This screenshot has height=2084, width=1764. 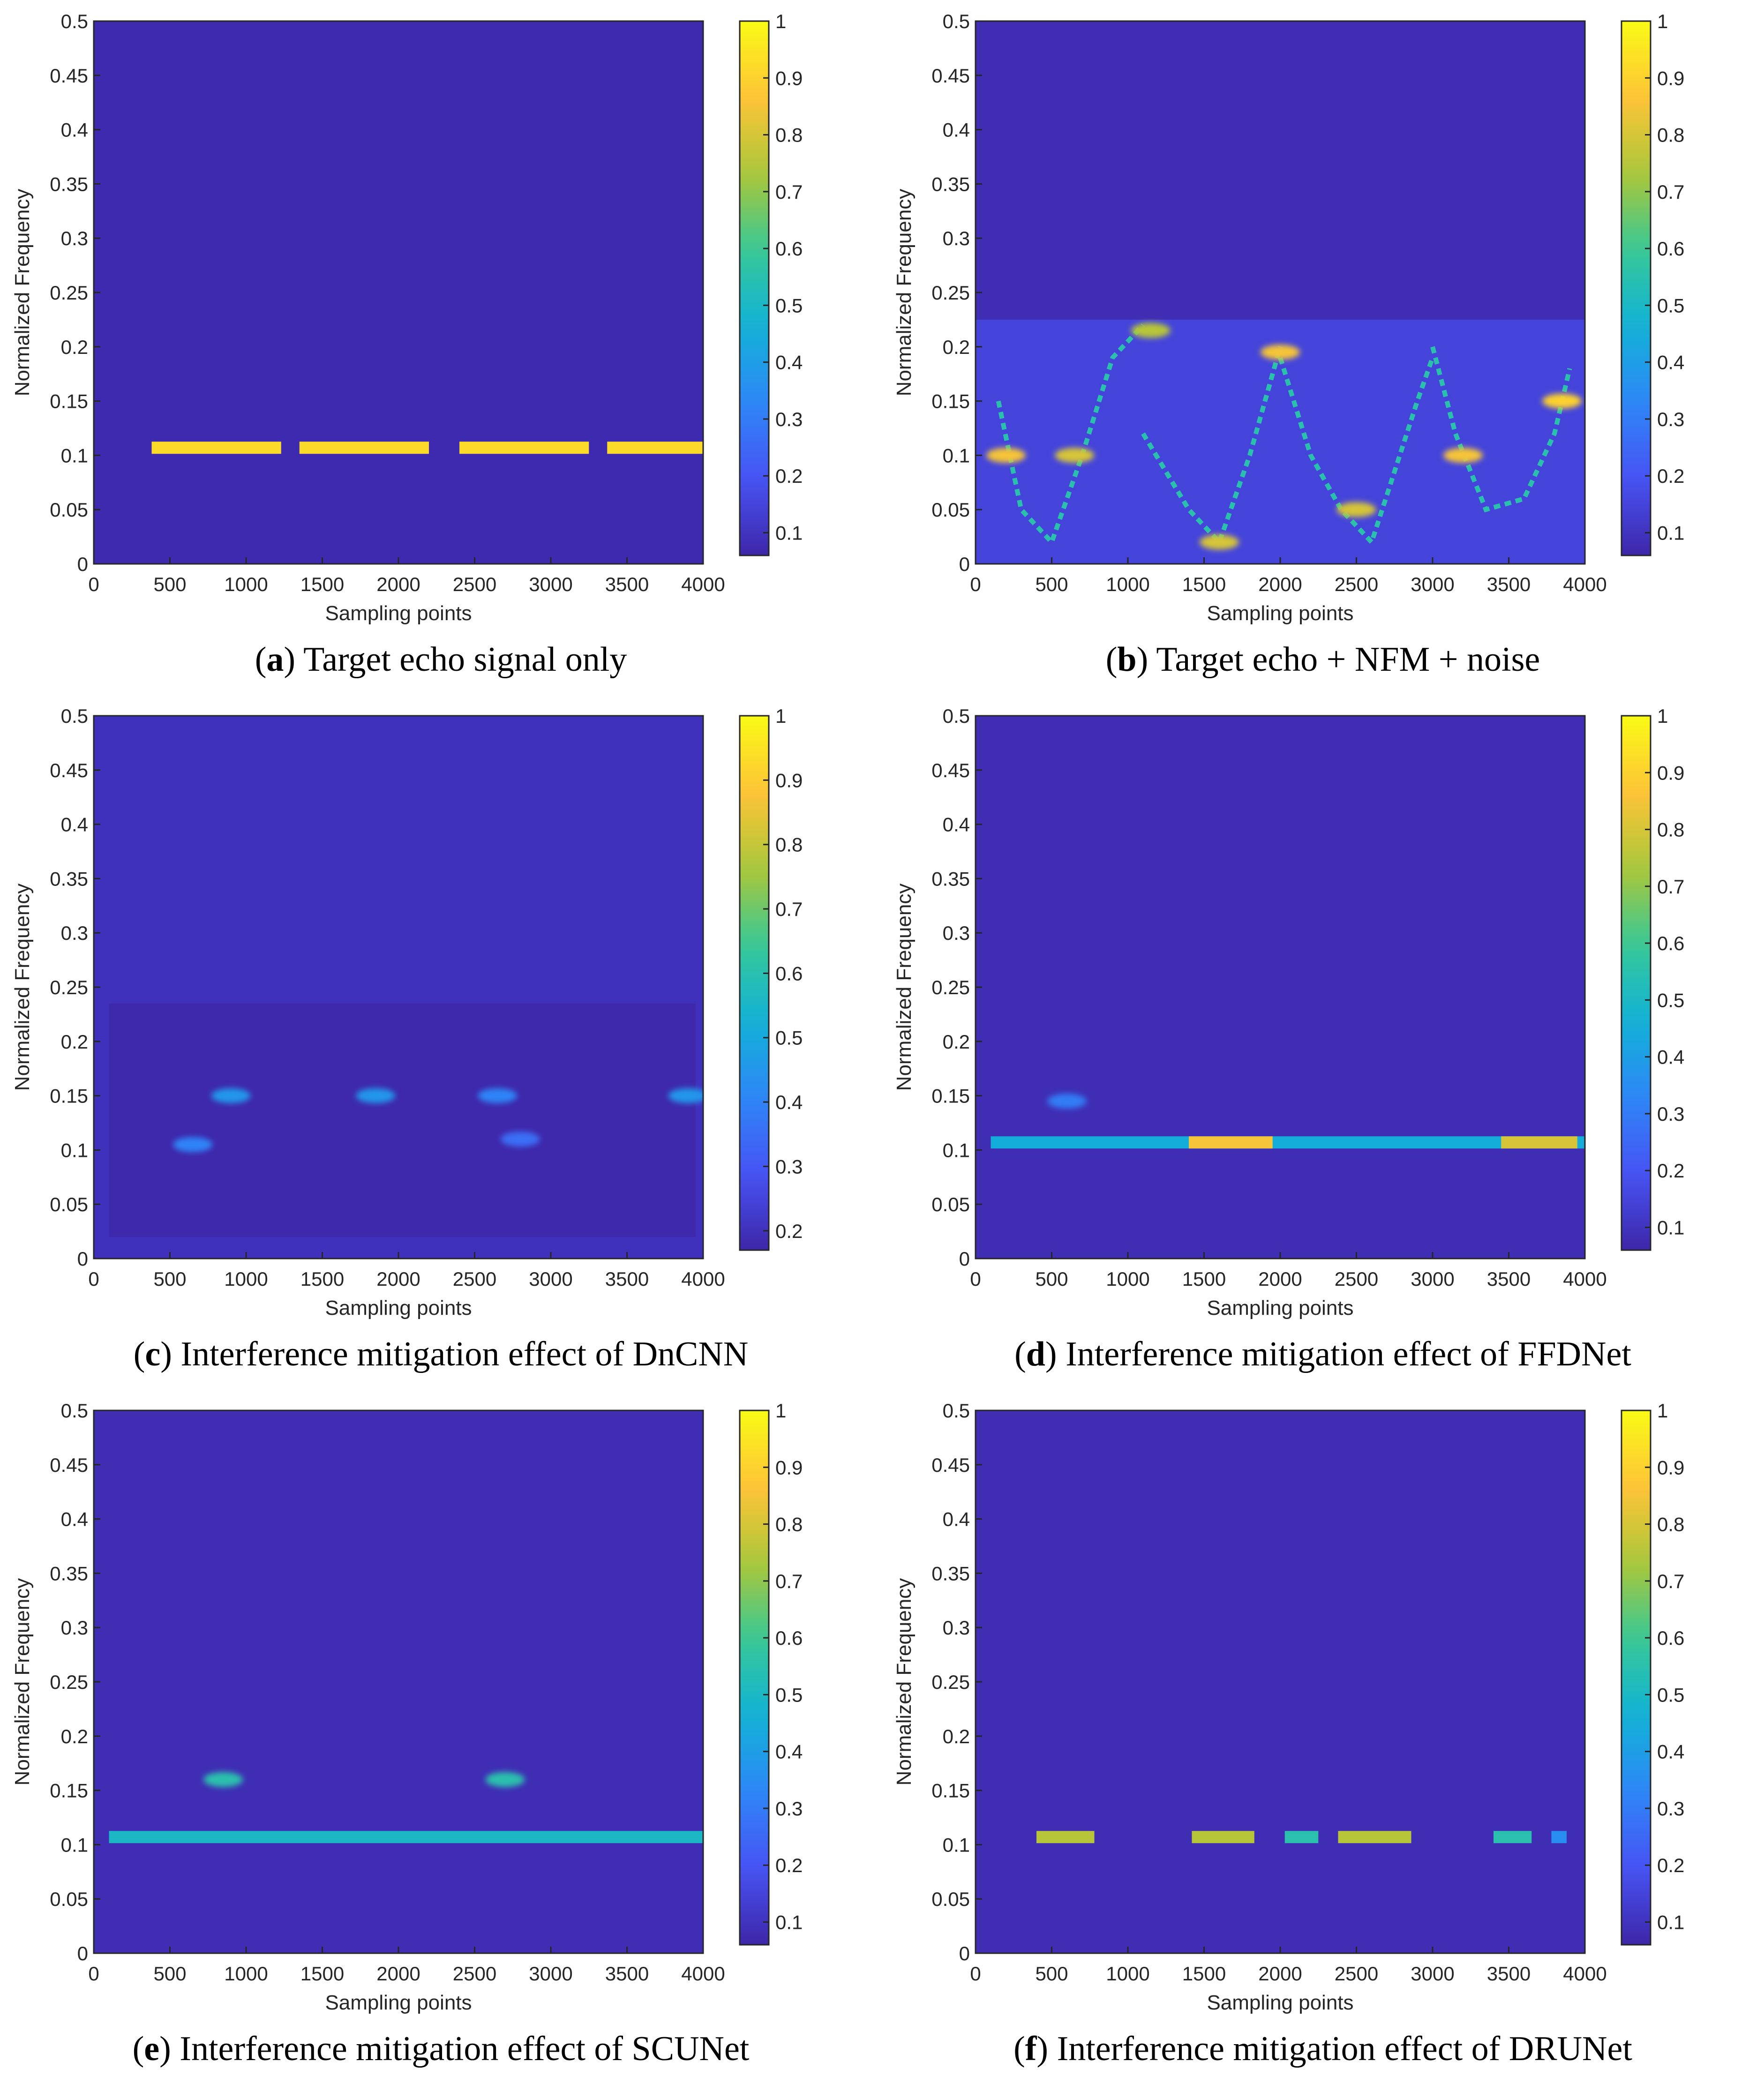 I want to click on colorbar-tick-label: 1, so click(x=780, y=21).